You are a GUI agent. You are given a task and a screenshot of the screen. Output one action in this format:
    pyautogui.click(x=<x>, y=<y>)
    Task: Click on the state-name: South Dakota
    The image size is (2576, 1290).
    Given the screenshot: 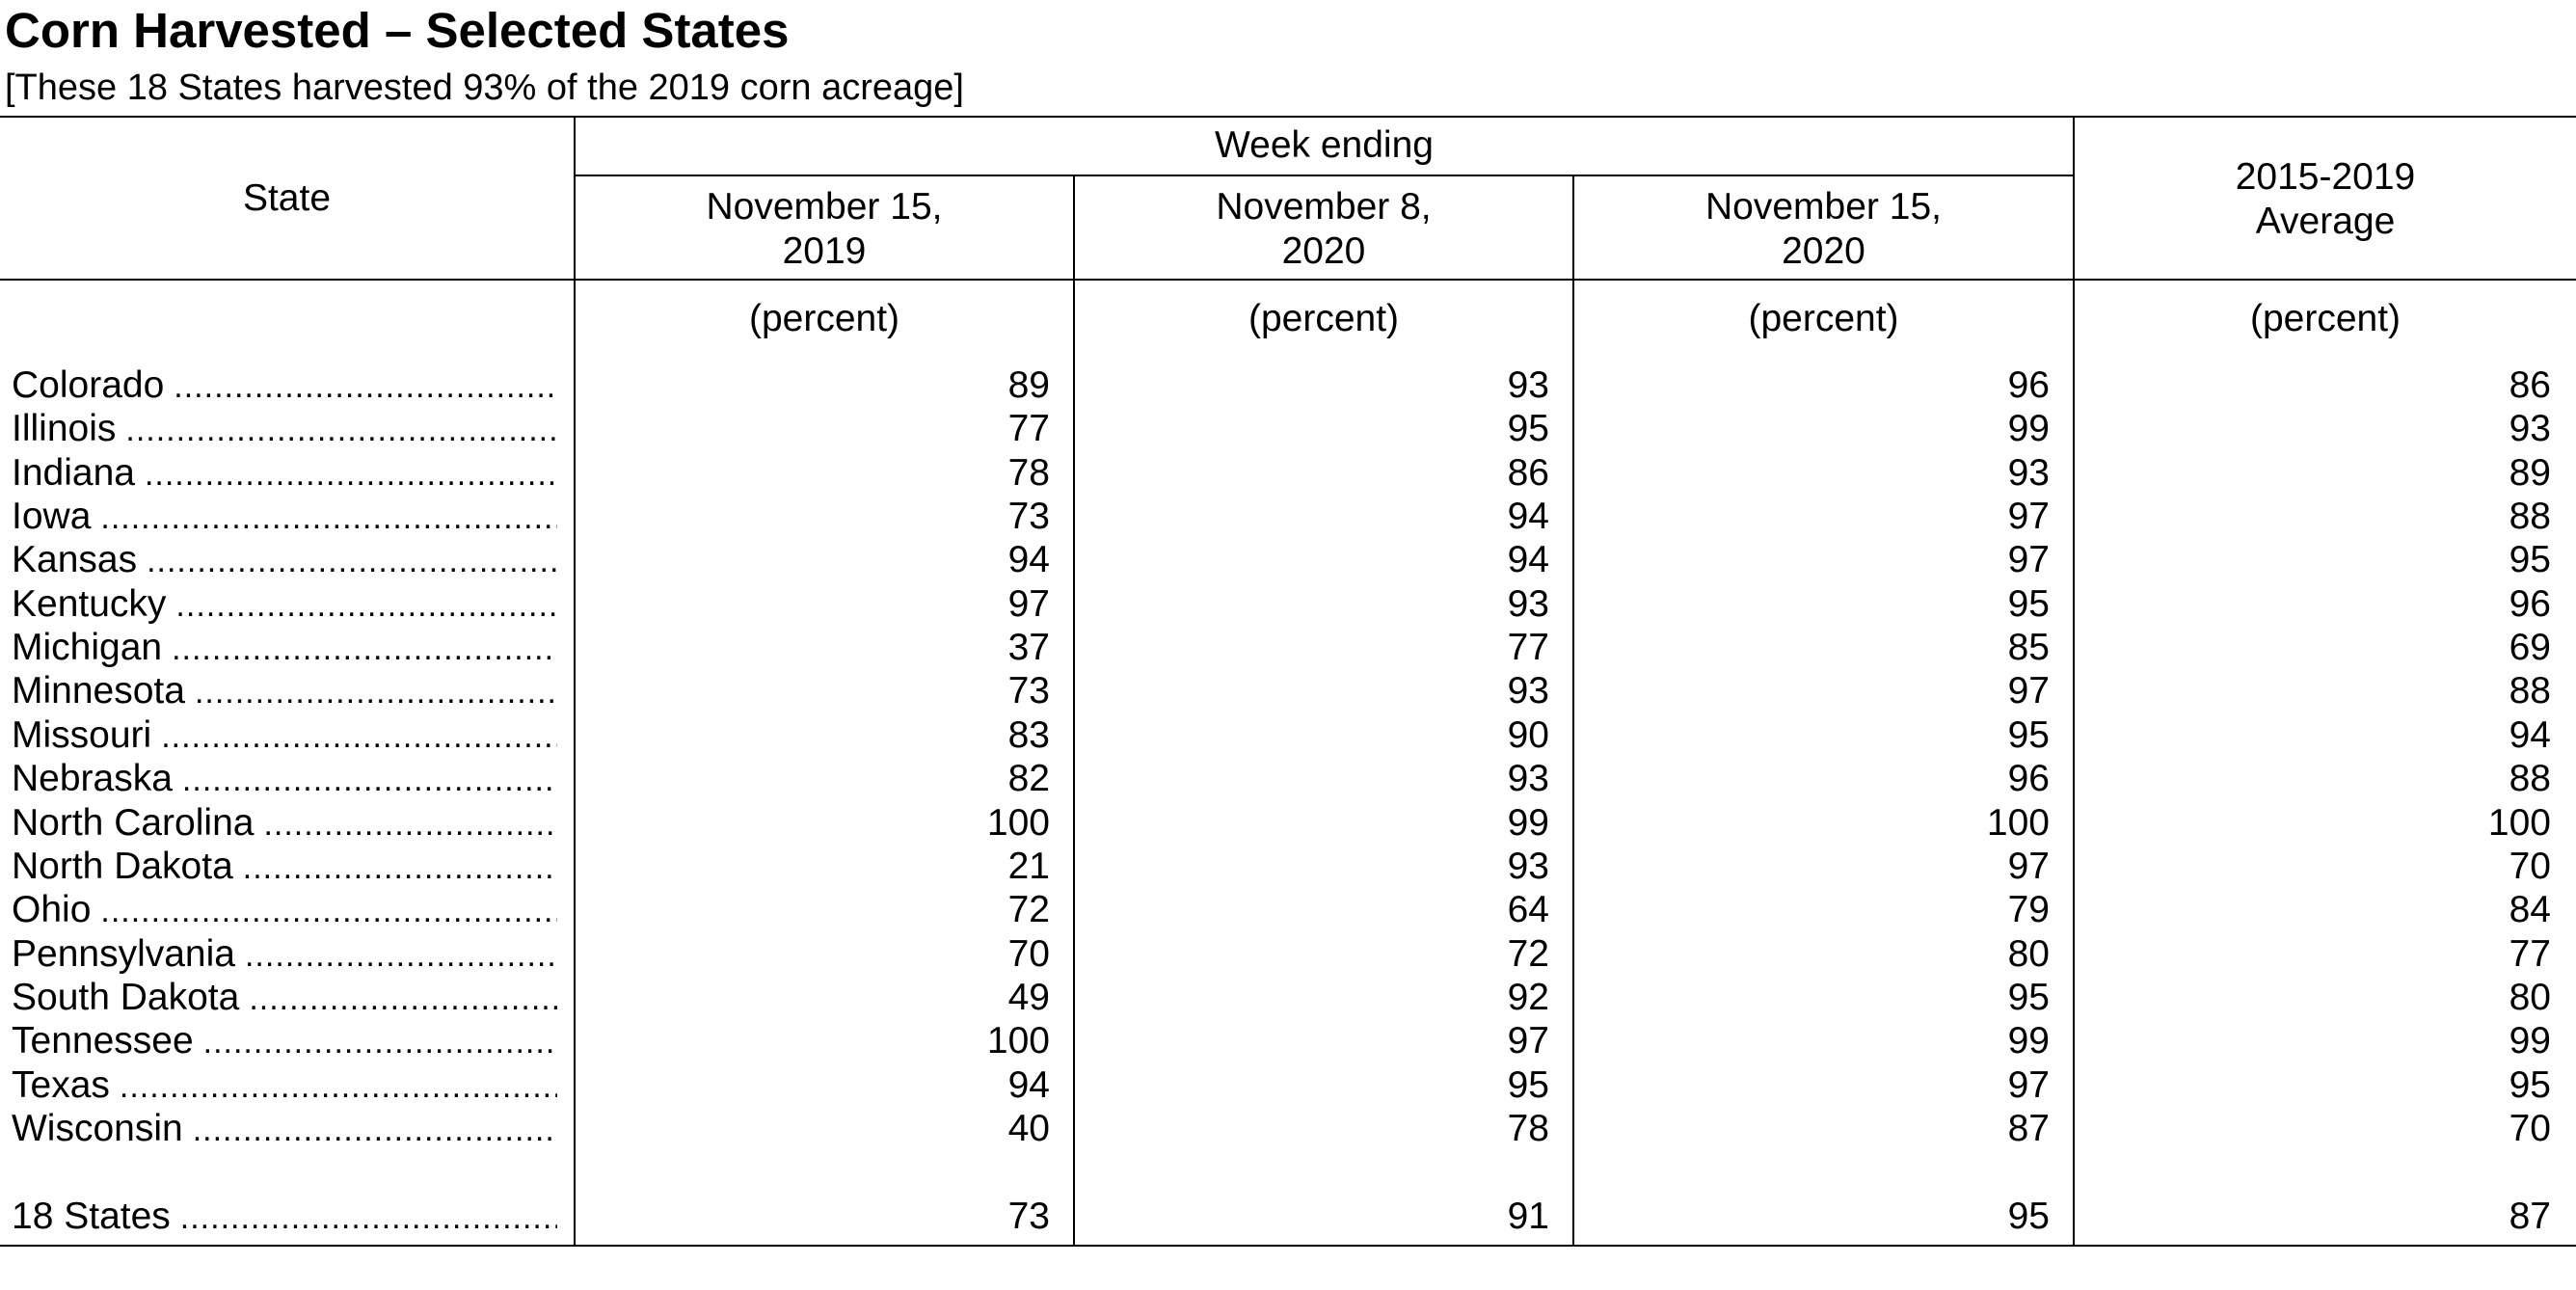 What is the action you would take?
    pyautogui.click(x=126, y=998)
    